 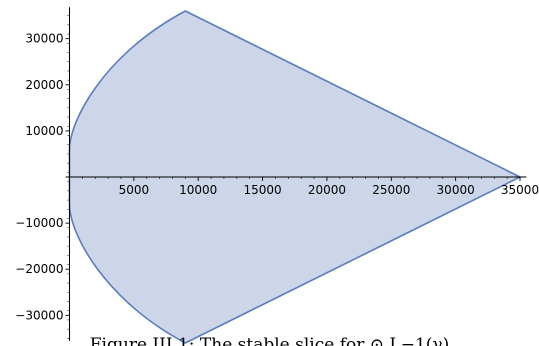 What do you see at coordinates (134, 190) in the screenshot?
I see `x-tick-label: 5000` at bounding box center [134, 190].